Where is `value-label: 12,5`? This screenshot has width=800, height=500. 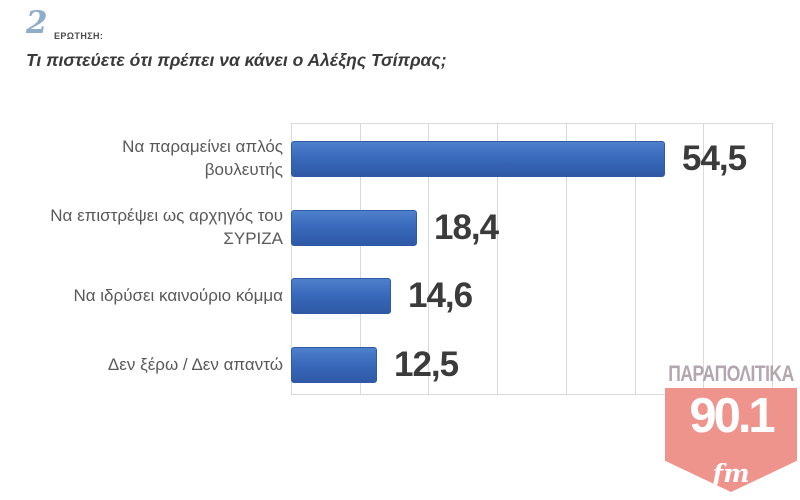
value-label: 12,5 is located at coordinates (426, 364).